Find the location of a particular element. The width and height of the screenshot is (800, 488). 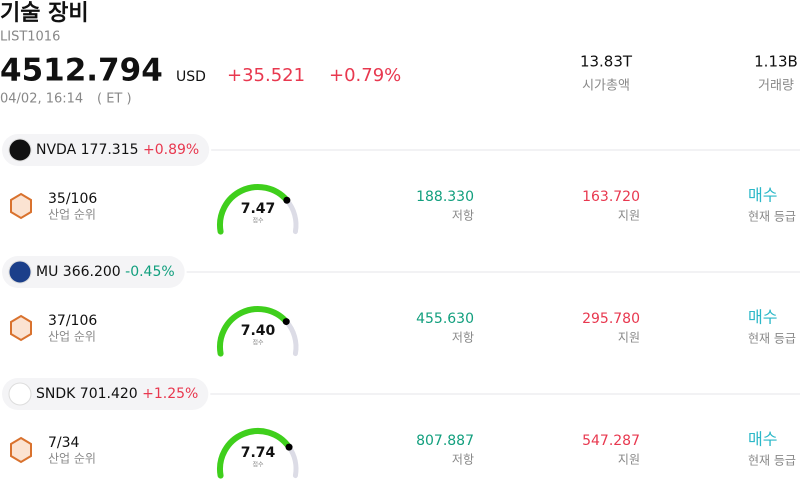

rank: 37/106 is located at coordinates (72, 321).